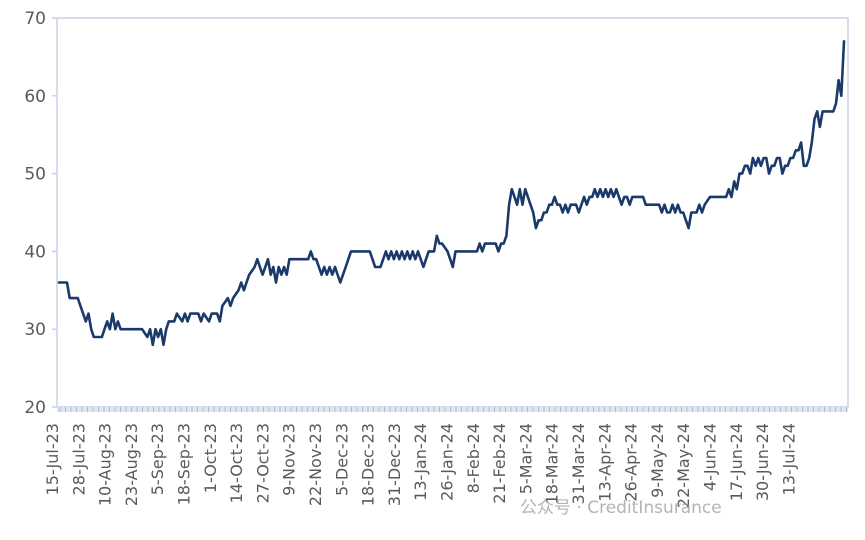 The height and width of the screenshot is (540, 865). What do you see at coordinates (657, 460) in the screenshot?
I see `x-tick-label: 9-May-24` at bounding box center [657, 460].